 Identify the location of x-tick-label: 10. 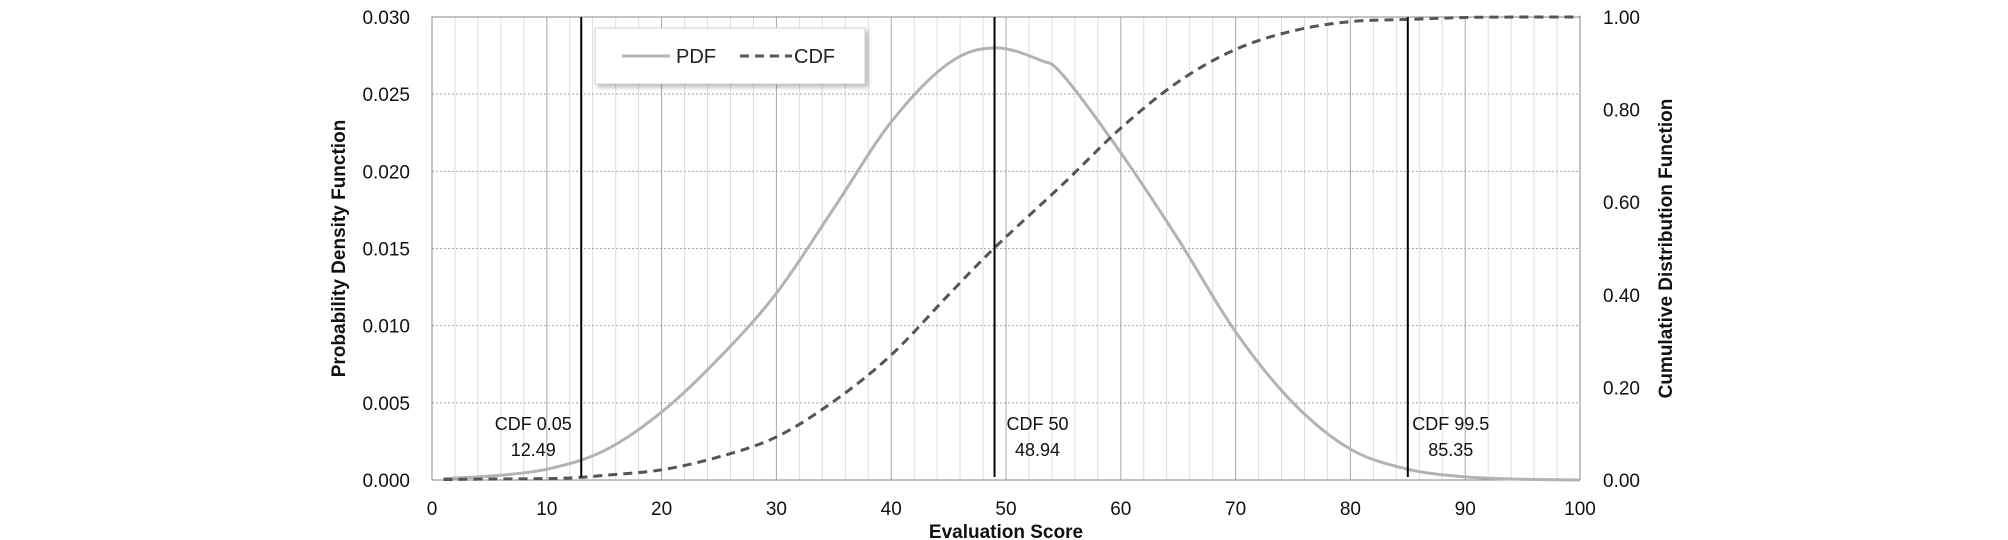
(546, 509).